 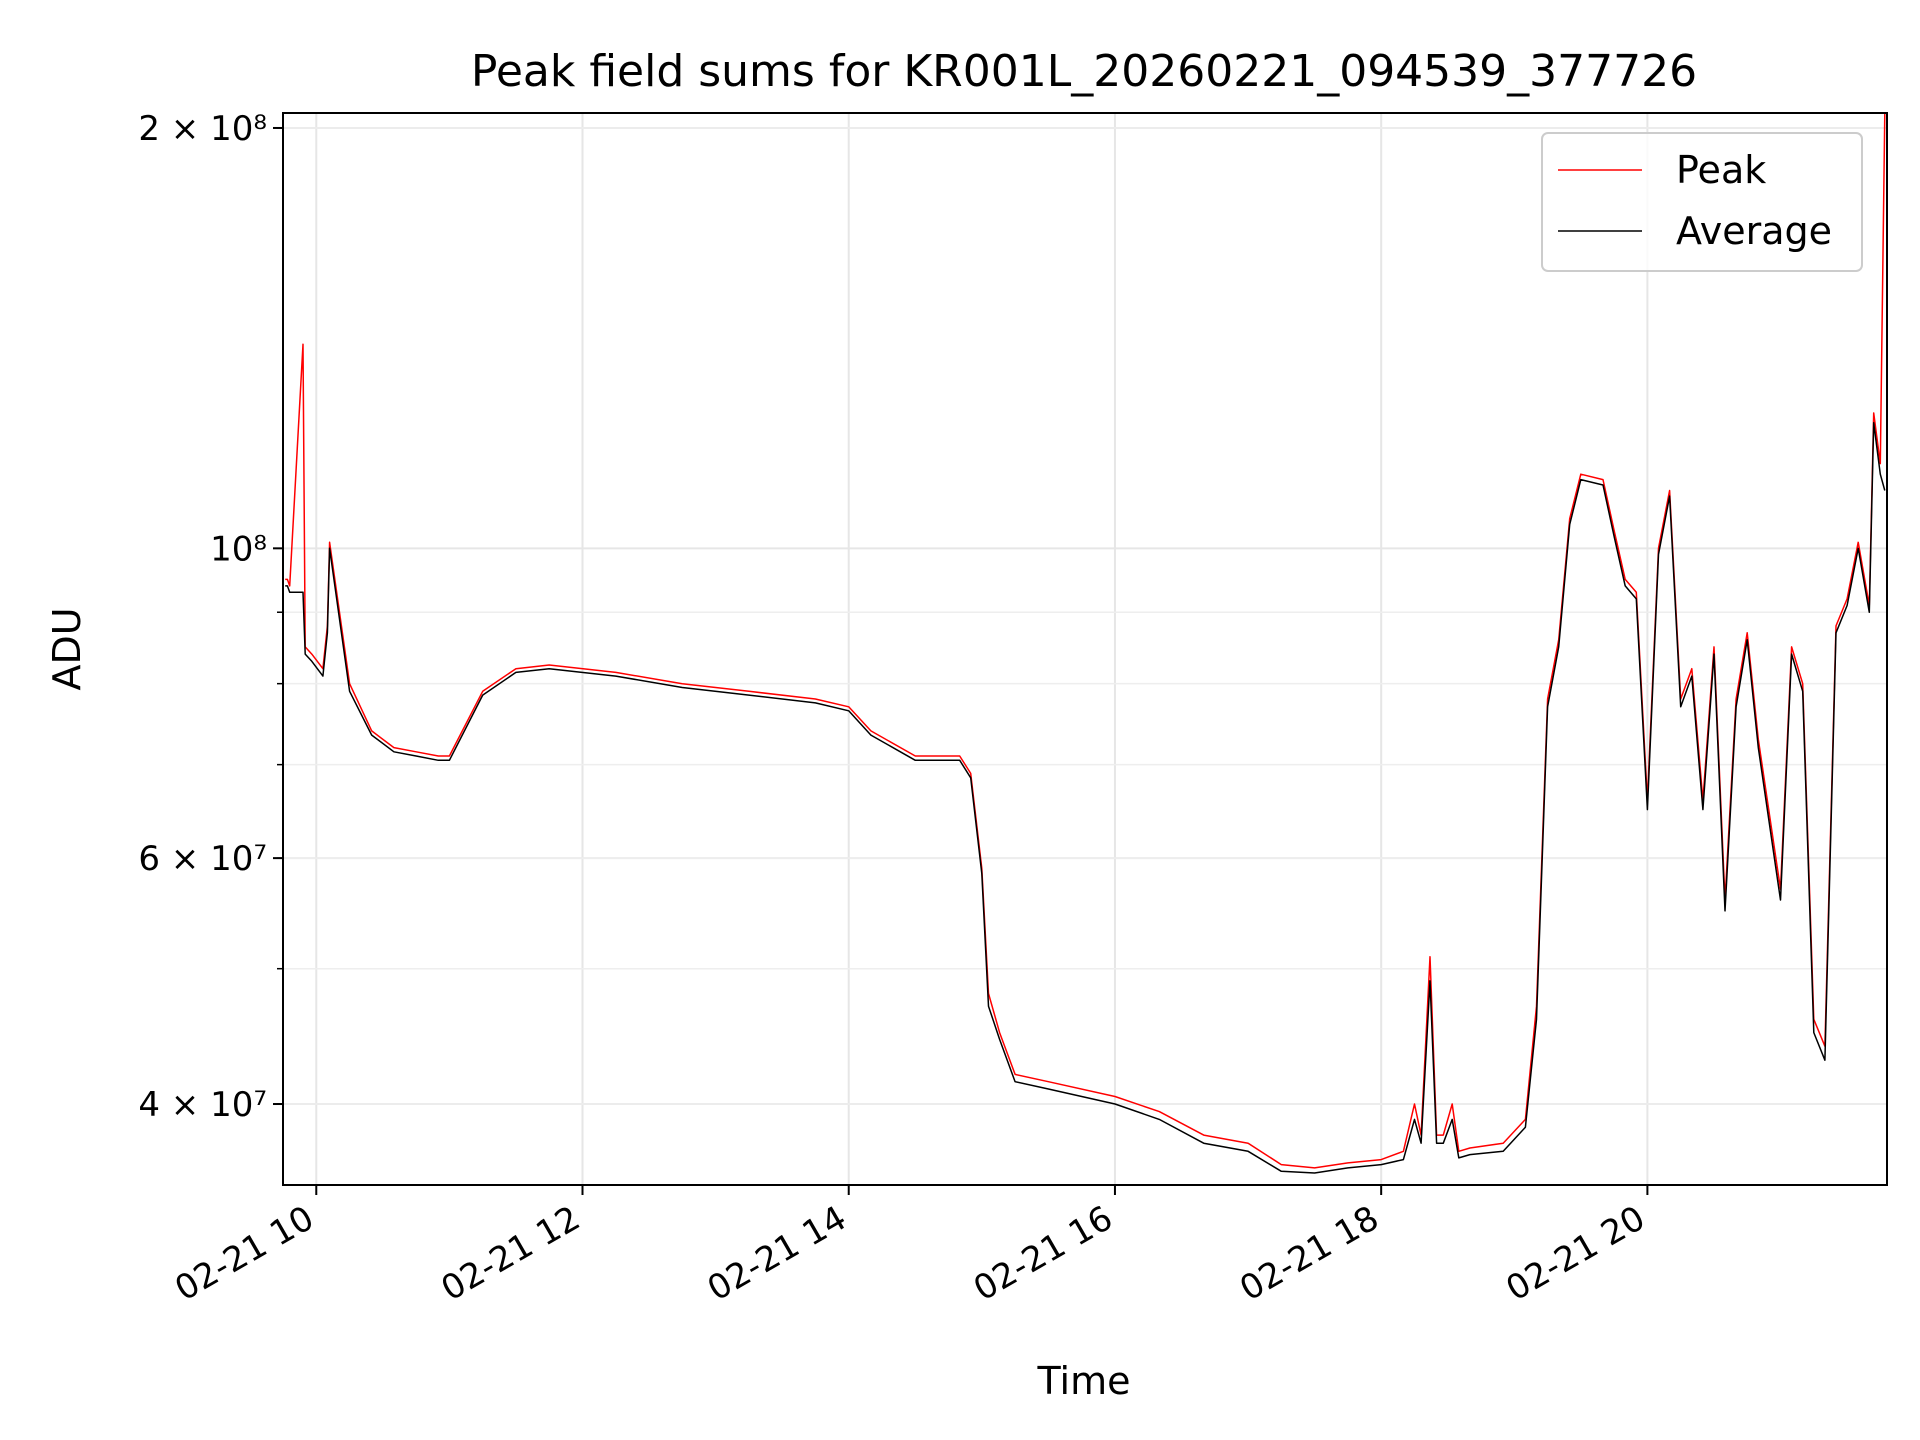 What do you see at coordinates (202, 859) in the screenshot?
I see `y-tick-label: 6 × 10⁷` at bounding box center [202, 859].